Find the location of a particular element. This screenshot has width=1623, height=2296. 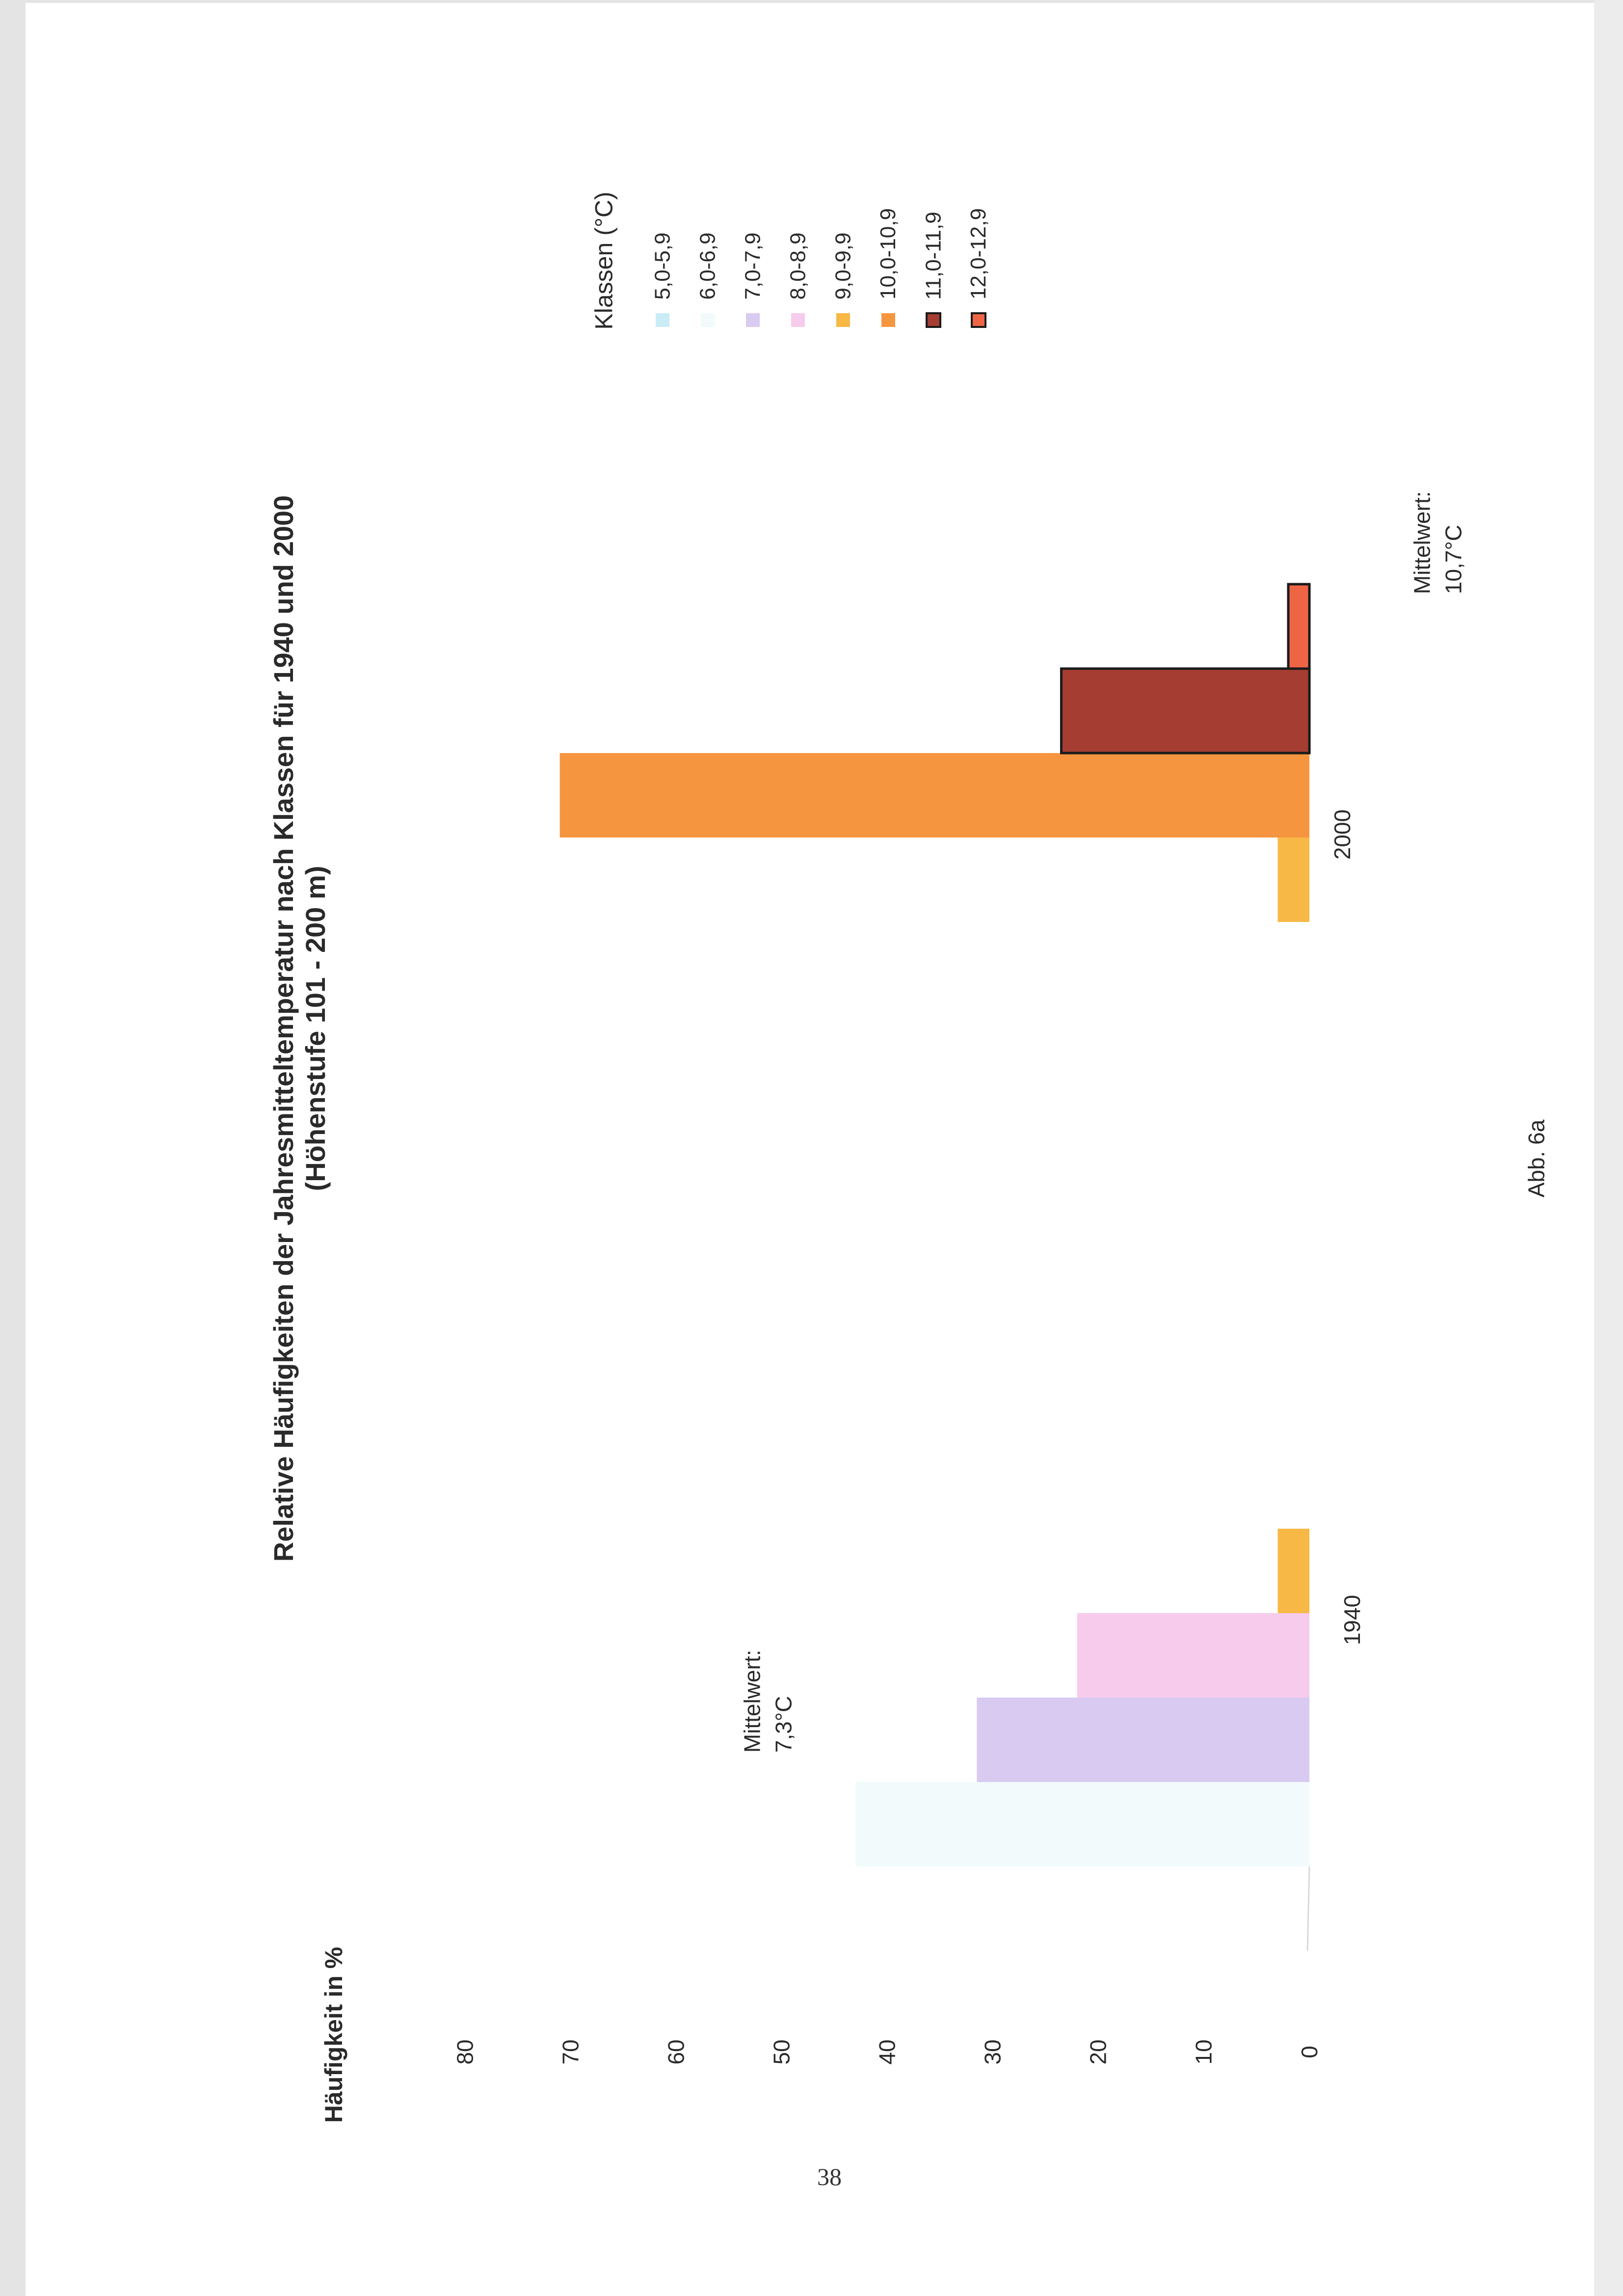

y-tick-label: 30 is located at coordinates (993, 2052).